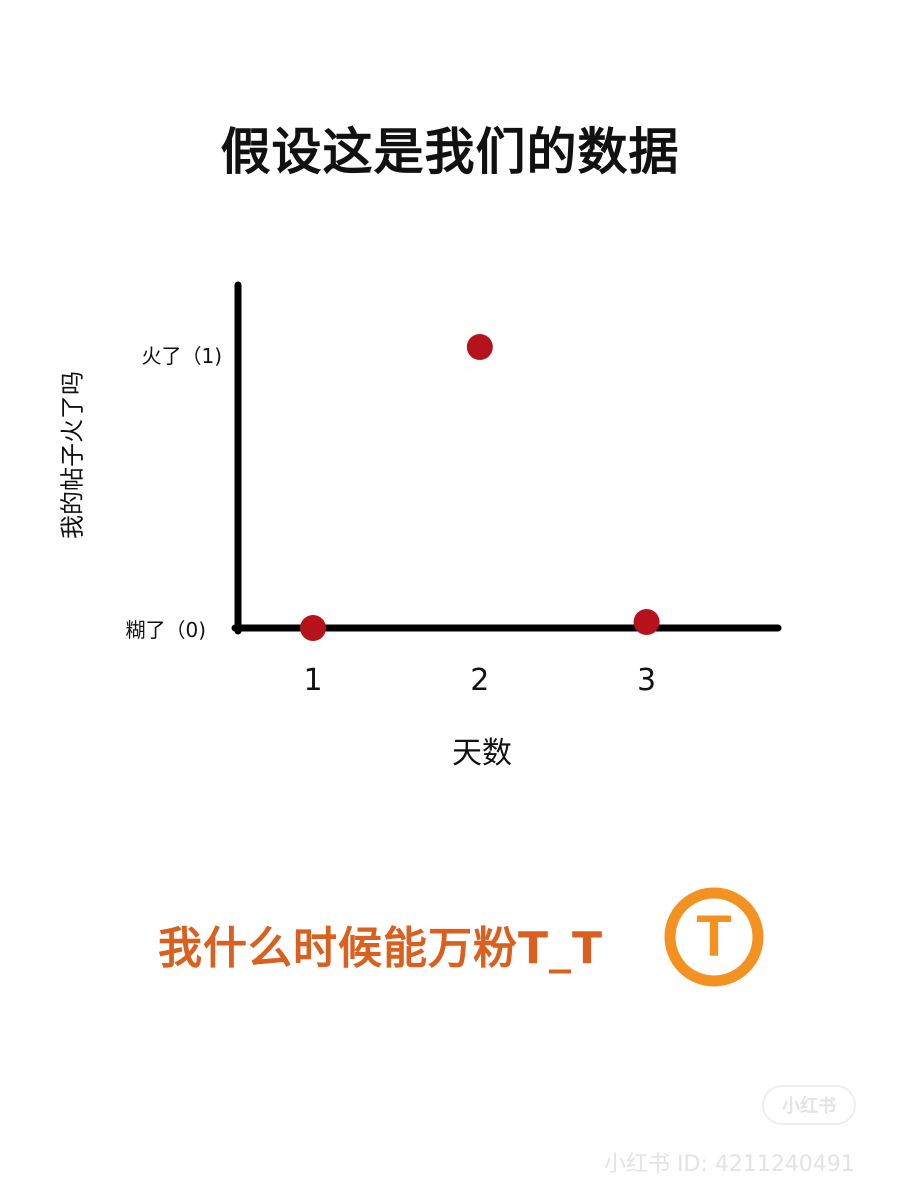 This screenshot has height=1199, width=900. I want to click on caption-text: 我什么时候能万粉T_T, so click(381, 948).